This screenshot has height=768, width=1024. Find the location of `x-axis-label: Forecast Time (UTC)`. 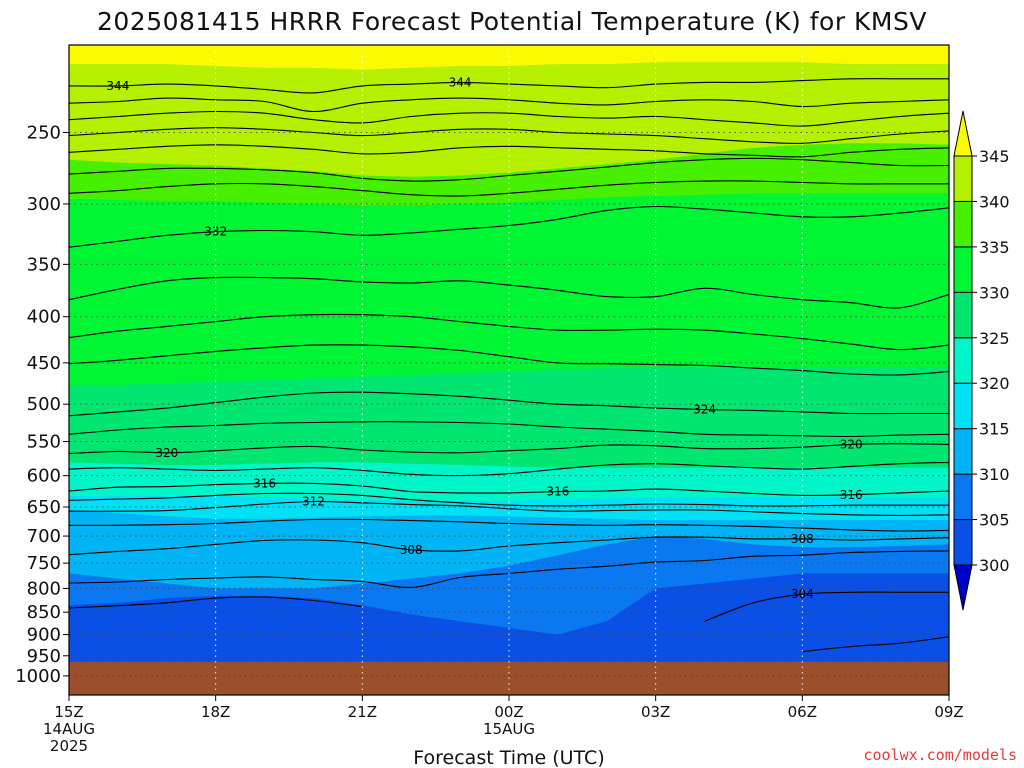

x-axis-label: Forecast Time (UTC) is located at coordinates (508, 757).